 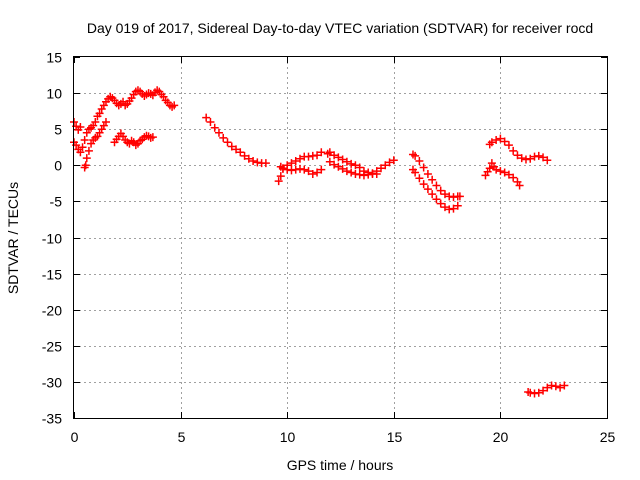 What do you see at coordinates (501, 437) in the screenshot?
I see `x-tick-label: 20` at bounding box center [501, 437].